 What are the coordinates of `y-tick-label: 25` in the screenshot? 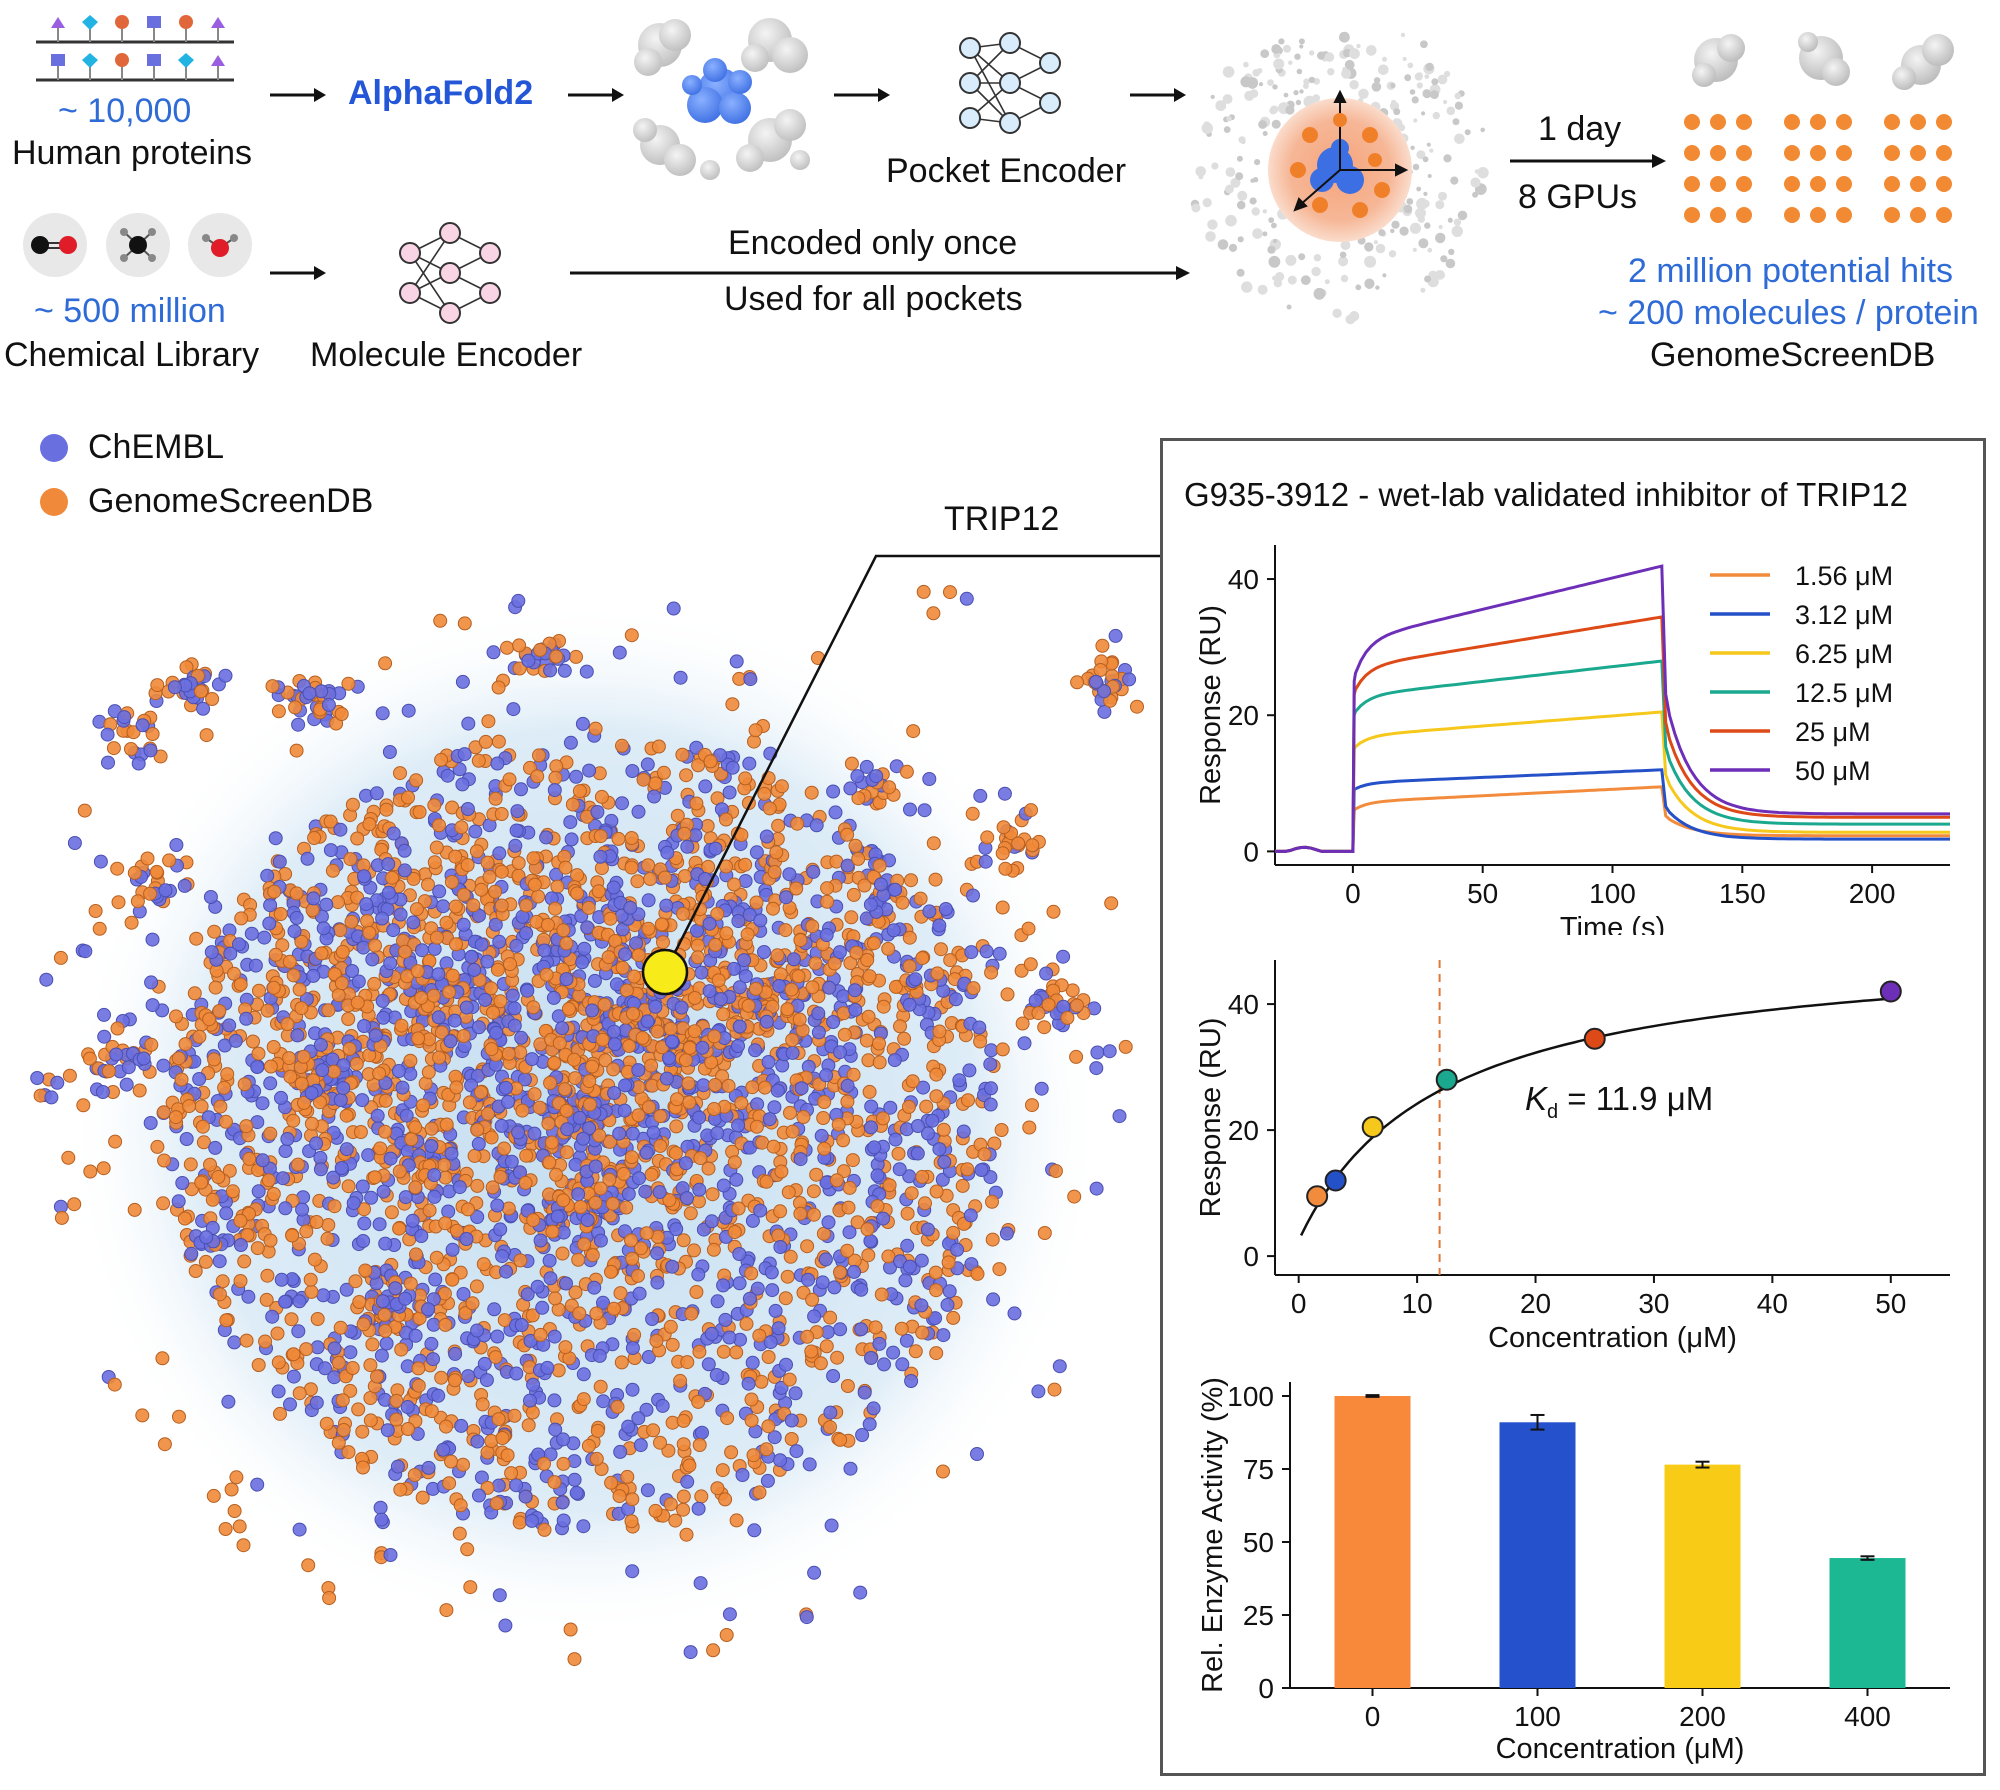 It's located at (1258, 1615).